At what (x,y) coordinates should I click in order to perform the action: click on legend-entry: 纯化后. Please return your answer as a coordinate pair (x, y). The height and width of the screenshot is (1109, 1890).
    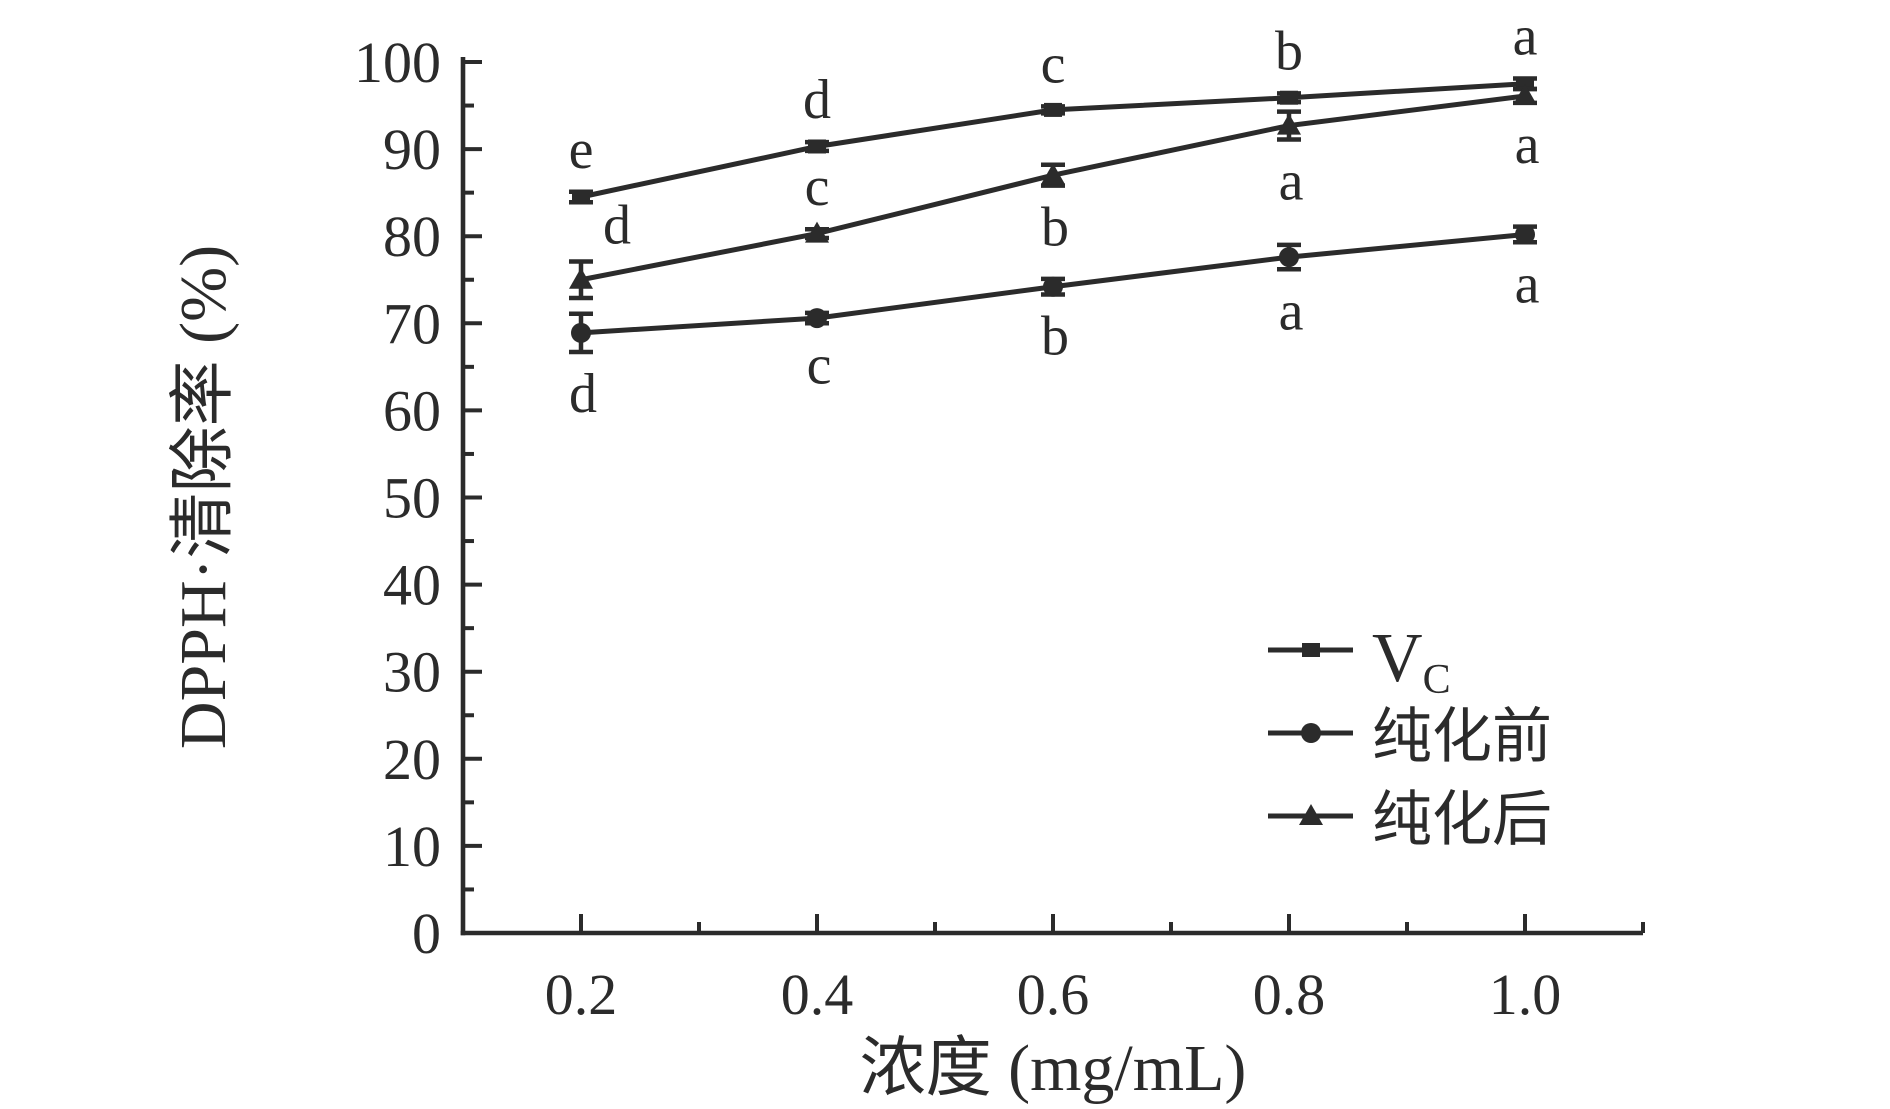
    Looking at the image, I should click on (1410, 820).